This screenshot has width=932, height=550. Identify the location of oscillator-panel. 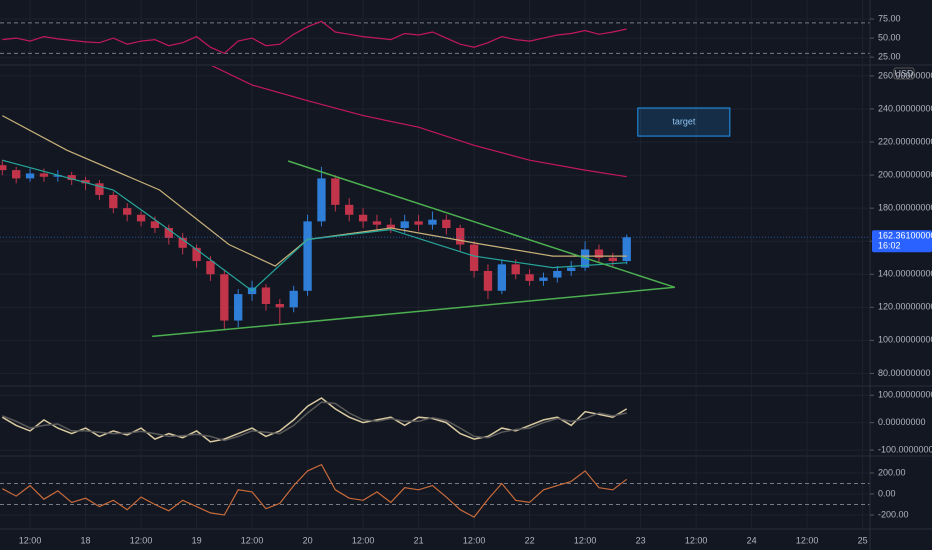
(435, 421).